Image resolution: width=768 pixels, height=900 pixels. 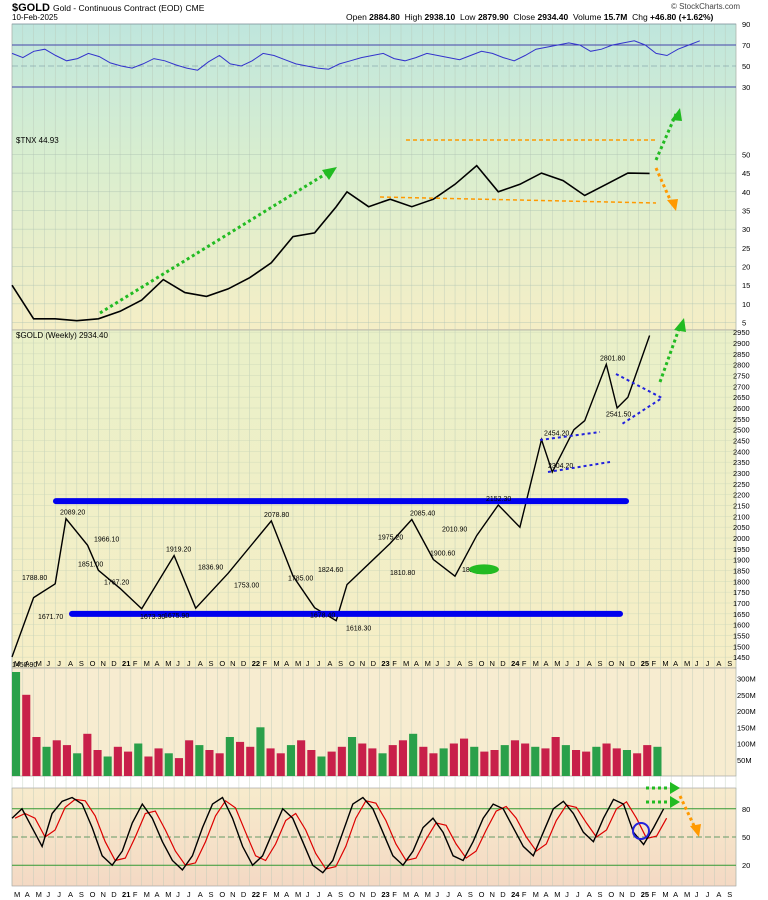 I want to click on gold-price-label: 2010.90, so click(x=454, y=530).